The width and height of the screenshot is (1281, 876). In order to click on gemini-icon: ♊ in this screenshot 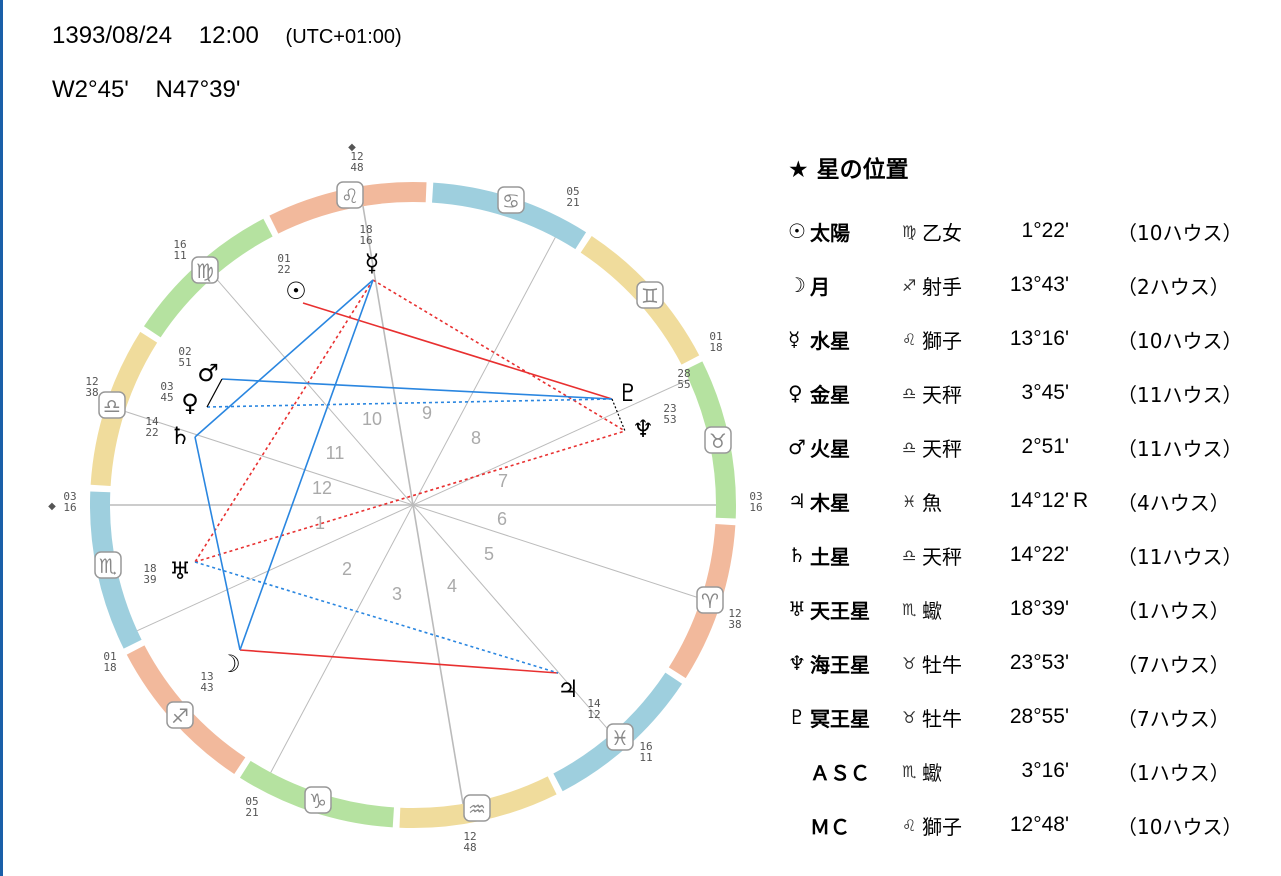, I will do `click(650, 296)`.